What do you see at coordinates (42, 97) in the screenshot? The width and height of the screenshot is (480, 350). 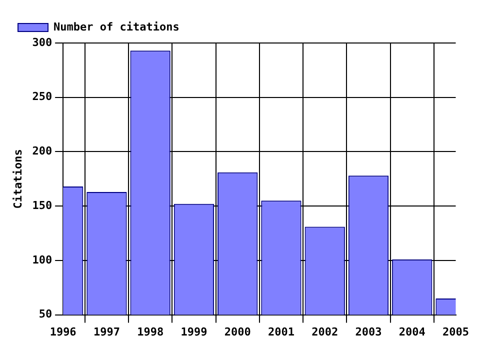 I see `y-tick-label: 250` at bounding box center [42, 97].